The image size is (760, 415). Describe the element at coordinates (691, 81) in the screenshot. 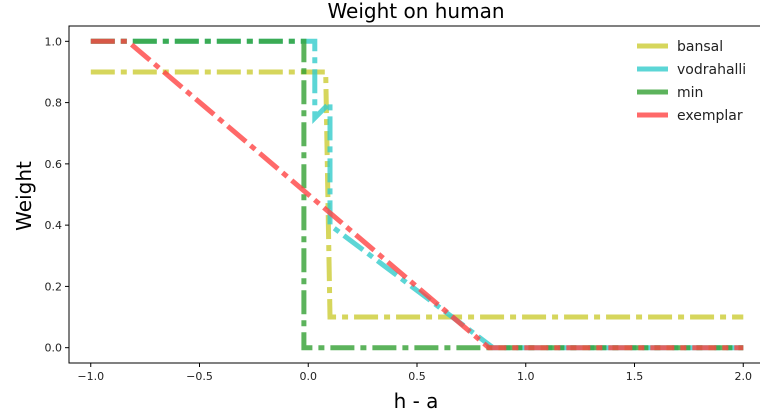

I see `legend: bansal vodrahalli min exemplar` at that location.